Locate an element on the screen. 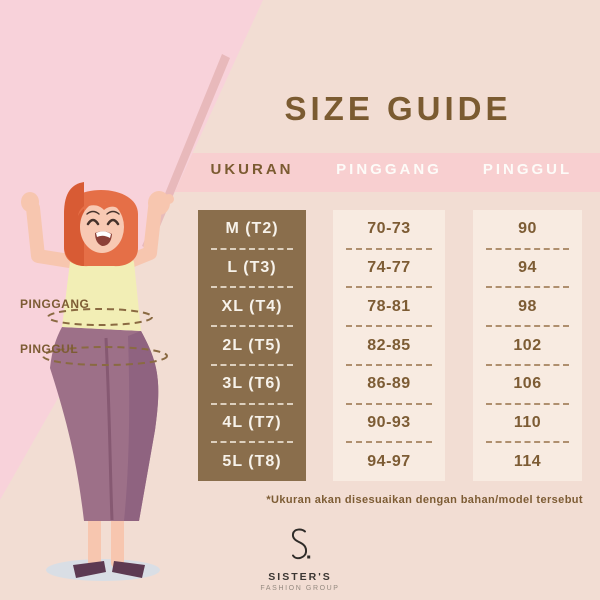 This screenshot has height=600, width=600. tank-top is located at coordinates (101, 291).